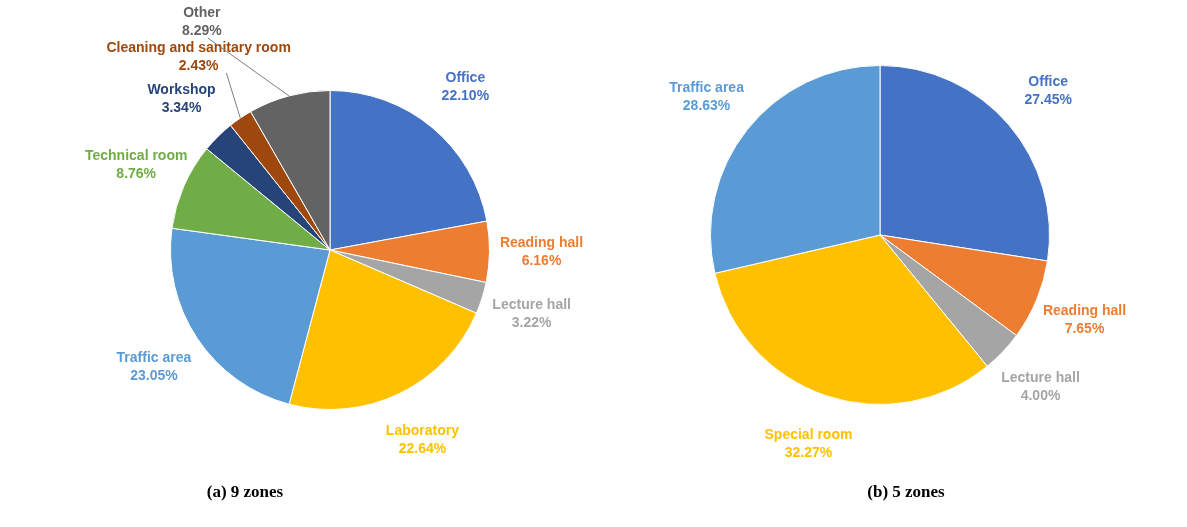 Image resolution: width=1187 pixels, height=527 pixels. I want to click on data-label: 27.45%, so click(1048, 98).